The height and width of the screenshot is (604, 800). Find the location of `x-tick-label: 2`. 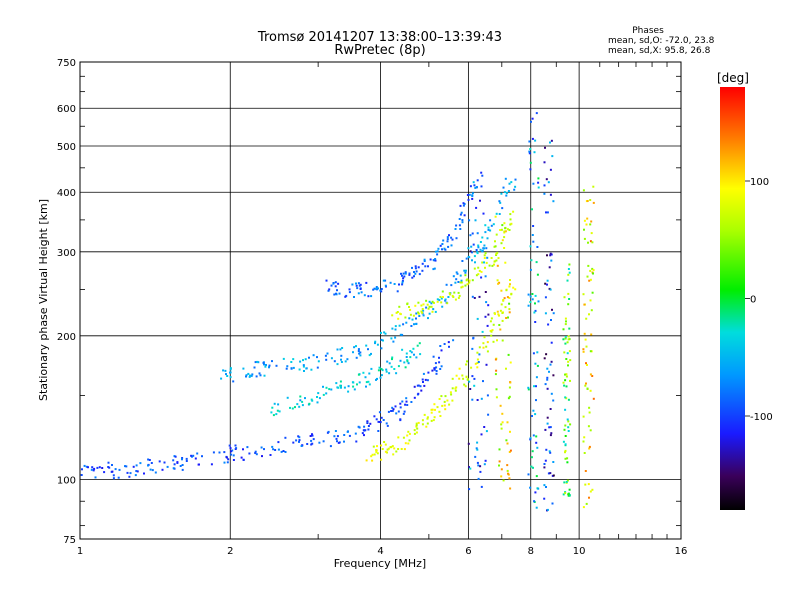

x-tick-label: 2 is located at coordinates (230, 551).